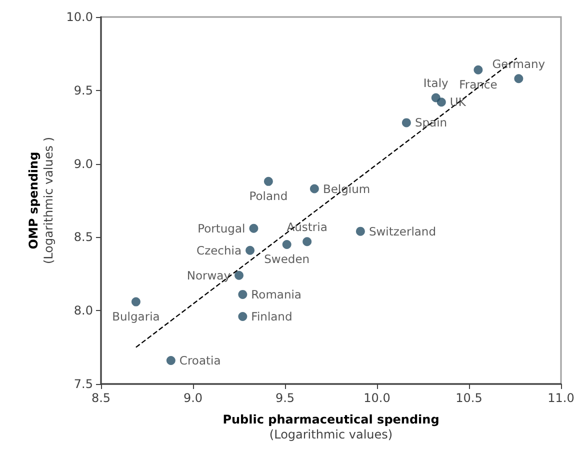 The image size is (581, 459). Describe the element at coordinates (219, 250) in the screenshot. I see `data-label: Czechia` at that location.